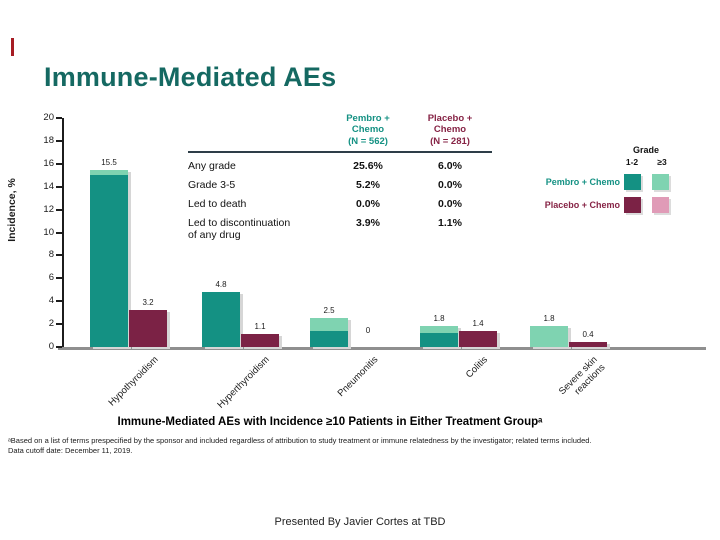 The width and height of the screenshot is (720, 540). I want to click on table-cell-pembro: 0.0%, so click(368, 204).